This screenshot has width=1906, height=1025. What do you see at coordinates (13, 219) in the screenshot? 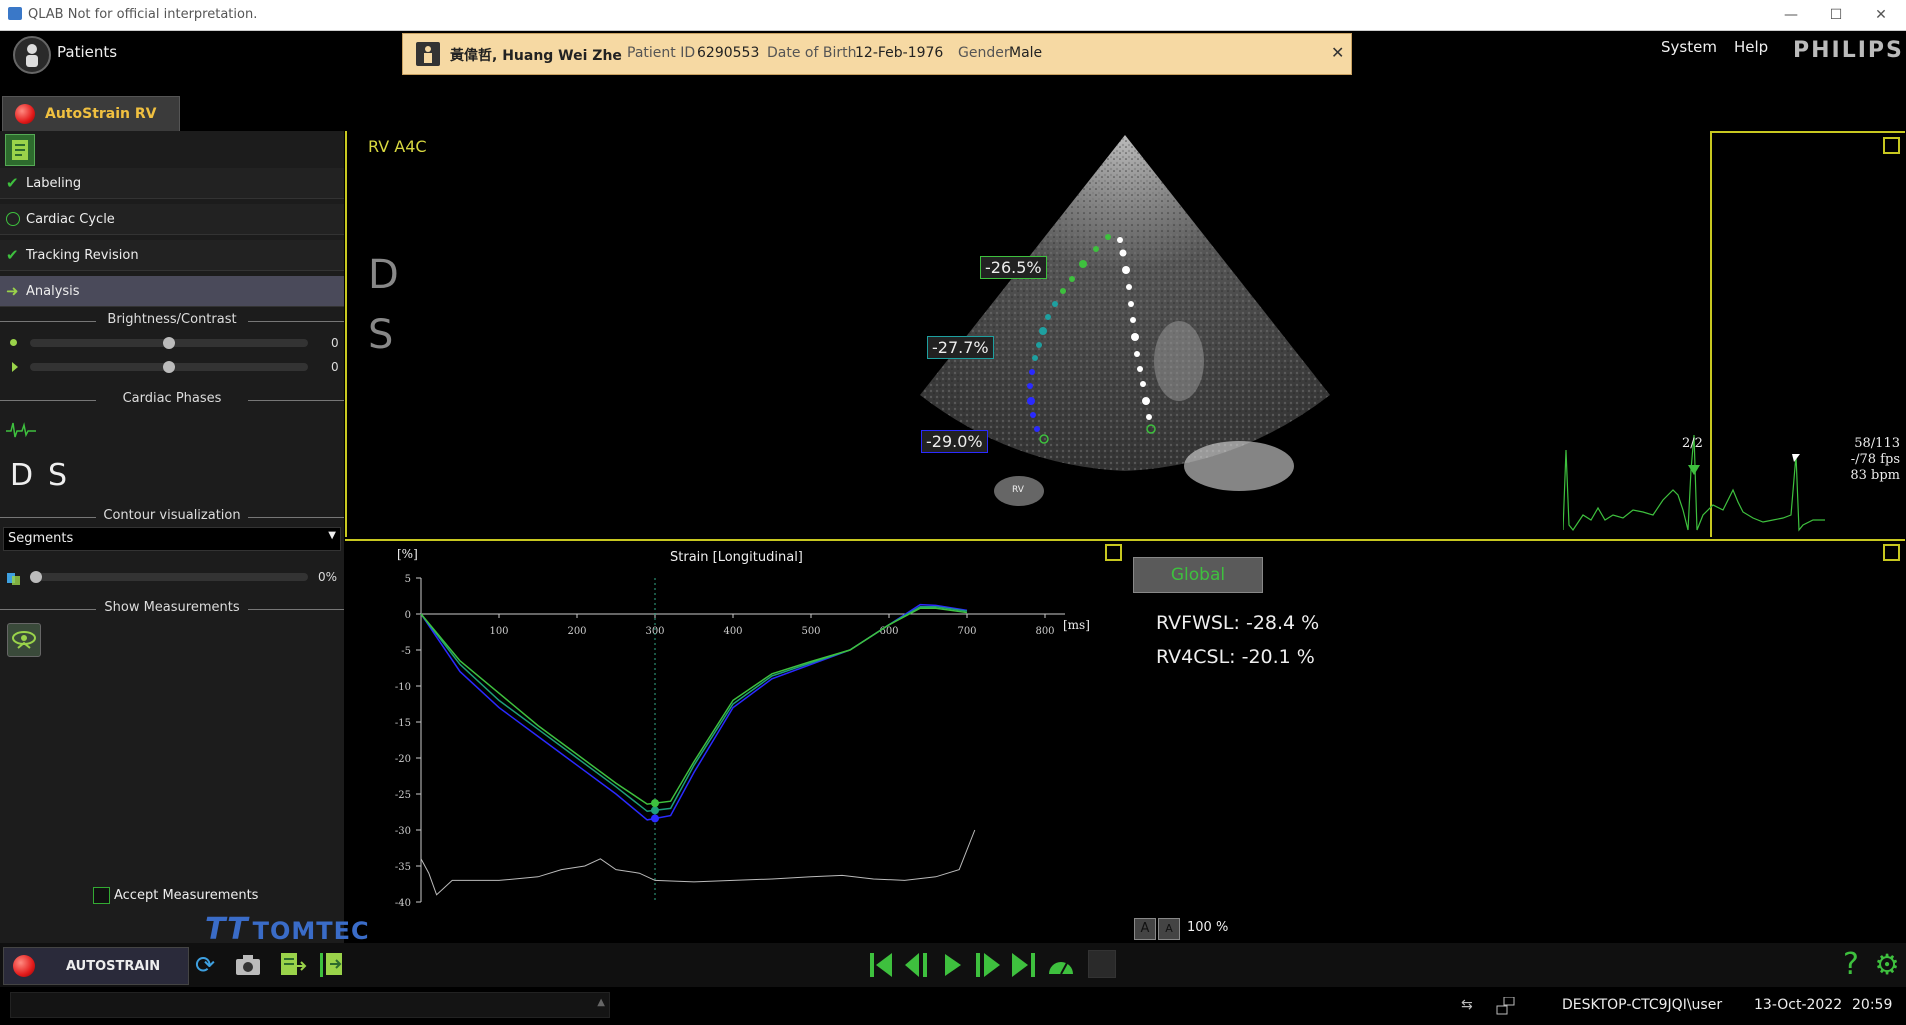
I see `circle-icon` at bounding box center [13, 219].